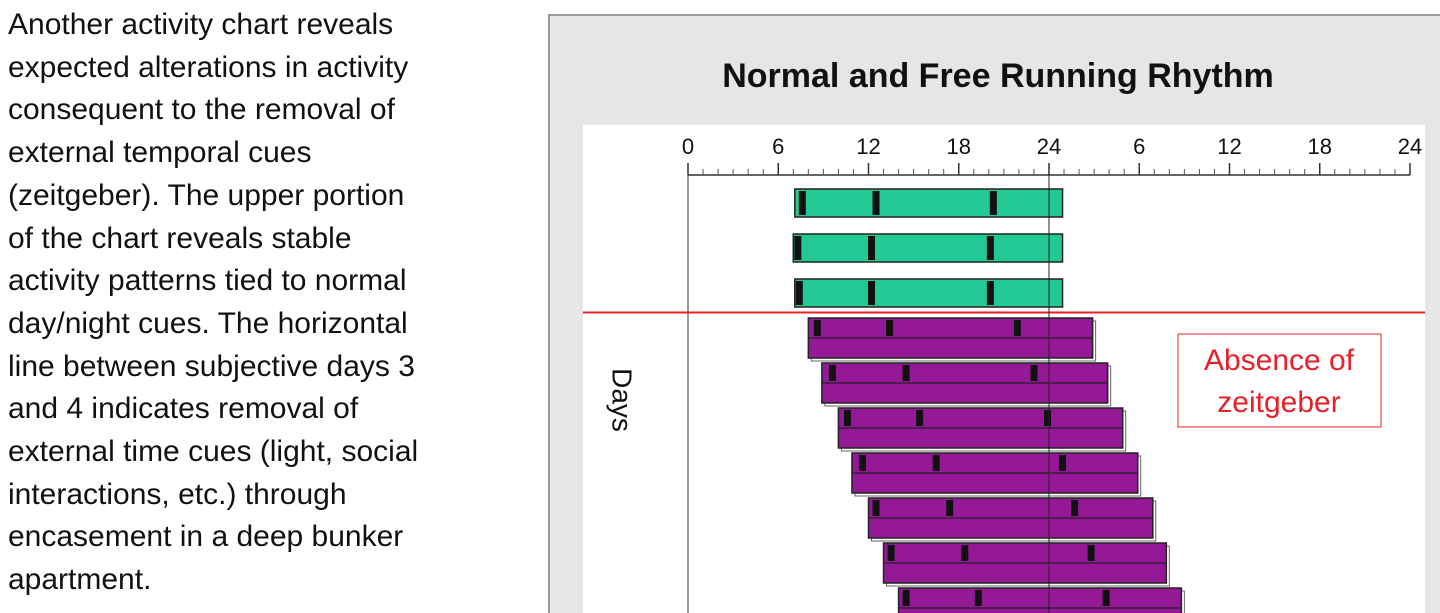 The height and width of the screenshot is (613, 1440). What do you see at coordinates (688, 146) in the screenshot?
I see `x-tick-label: 0` at bounding box center [688, 146].